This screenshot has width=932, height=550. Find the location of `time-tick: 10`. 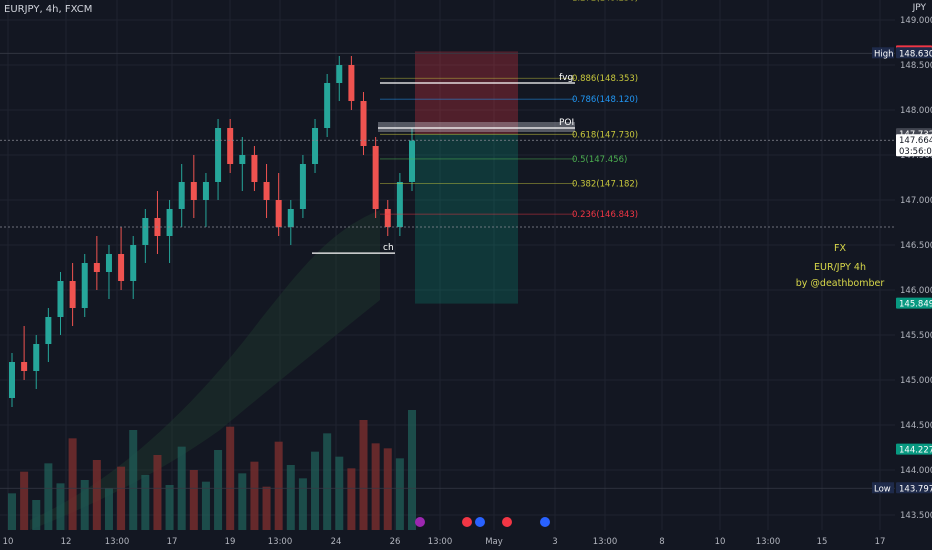

time-tick: 10 is located at coordinates (8, 542).